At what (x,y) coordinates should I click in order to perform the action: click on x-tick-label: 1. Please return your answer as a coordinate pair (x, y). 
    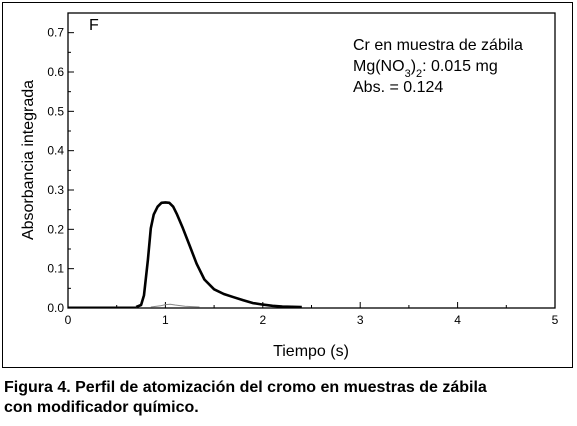
    Looking at the image, I should click on (165, 320).